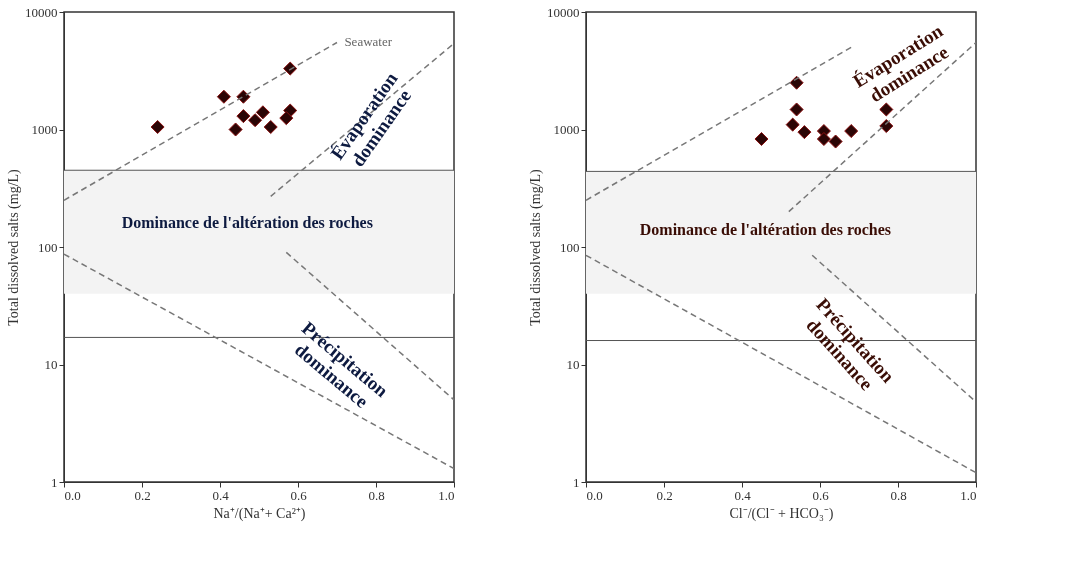 Image resolution: width=1090 pixels, height=569 pixels. What do you see at coordinates (259, 513) in the screenshot?
I see `x-axis-title: Na⁺/(Na⁺+ Ca²⁺)` at bounding box center [259, 513].